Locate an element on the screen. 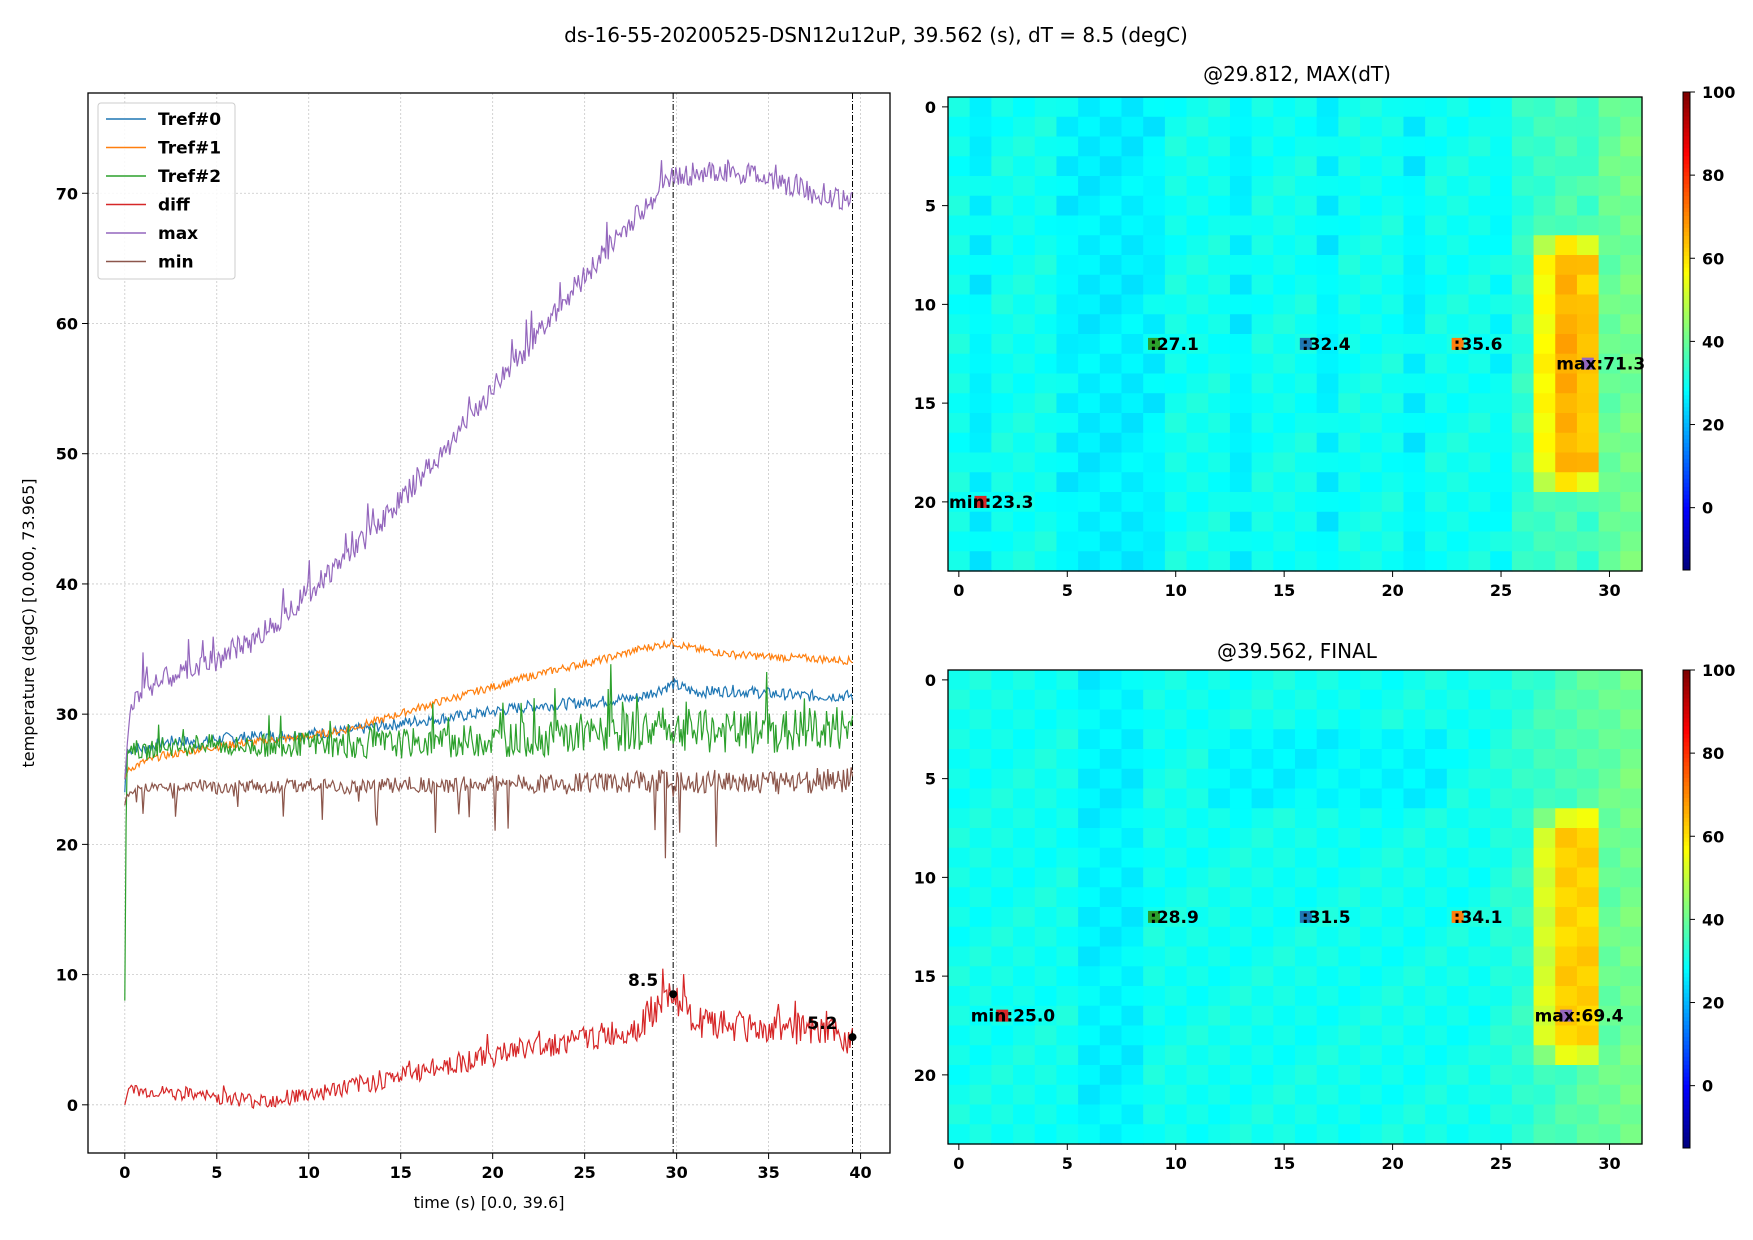 Image resolution: width=1753 pixels, height=1240 pixels. x-tick-label: 35 is located at coordinates (768, 1172).